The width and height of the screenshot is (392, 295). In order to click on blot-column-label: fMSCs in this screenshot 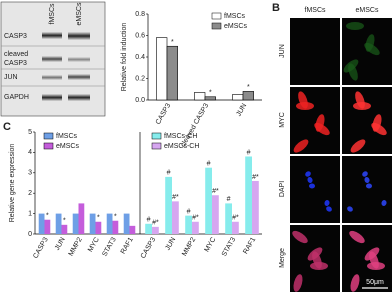, I will do `click(52, 14)`.